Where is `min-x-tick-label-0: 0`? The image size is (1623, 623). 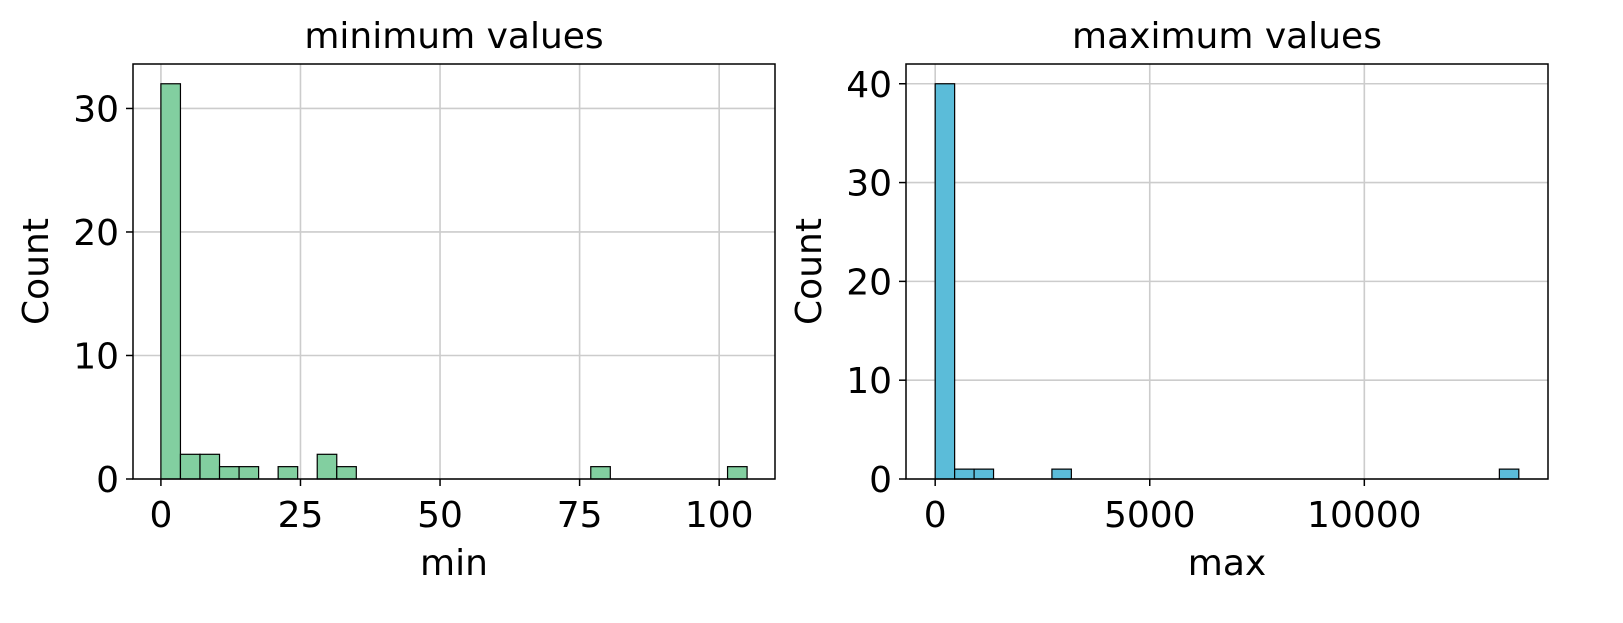 min-x-tick-label-0: 0 is located at coordinates (160, 515).